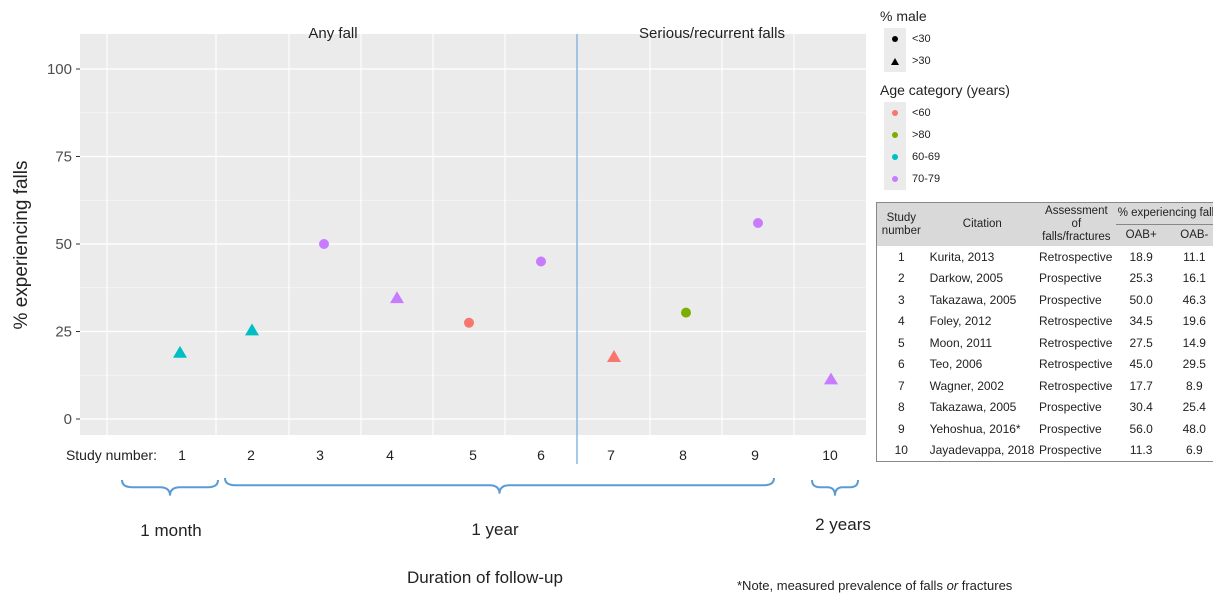  What do you see at coordinates (901, 224) in the screenshot?
I see `header-study-number: Study number` at bounding box center [901, 224].